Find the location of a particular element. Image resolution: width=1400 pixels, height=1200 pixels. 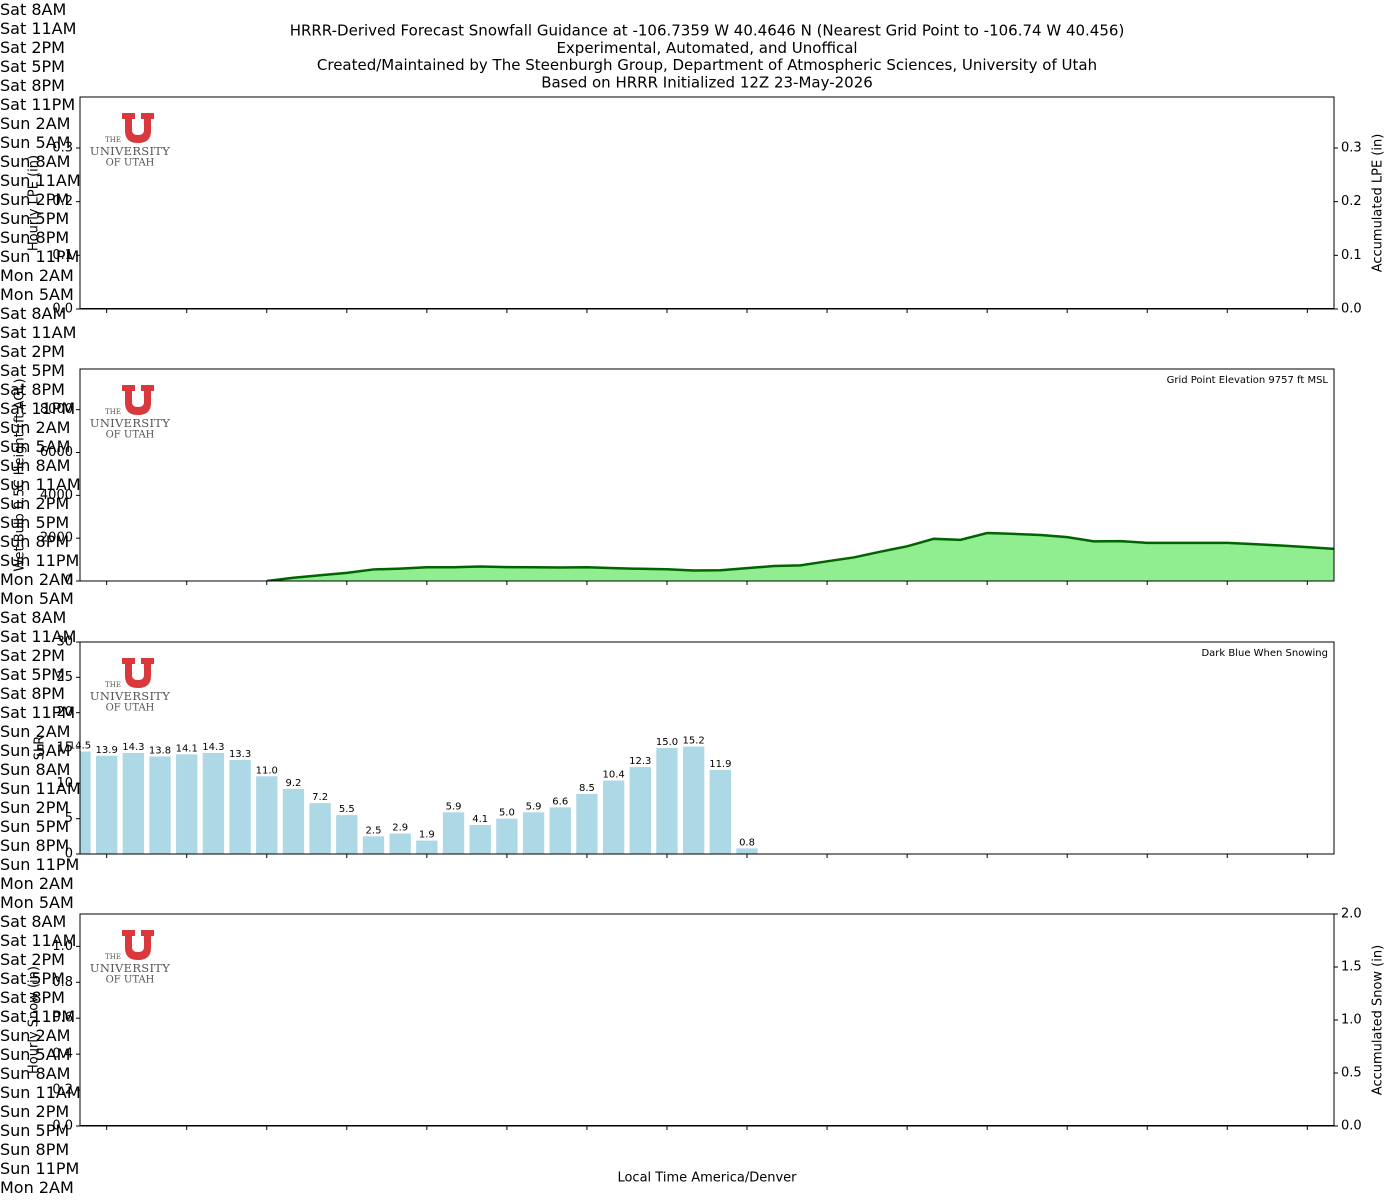

y-axis-label: Wet Bulb 0.5C Height (ft AGL) is located at coordinates (20, 474).